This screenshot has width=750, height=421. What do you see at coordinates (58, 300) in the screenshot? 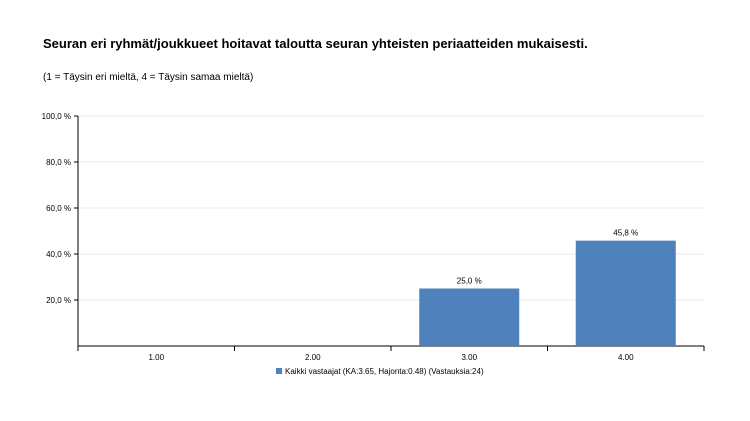
I see `y-tick-label: 20,0 %` at bounding box center [58, 300].